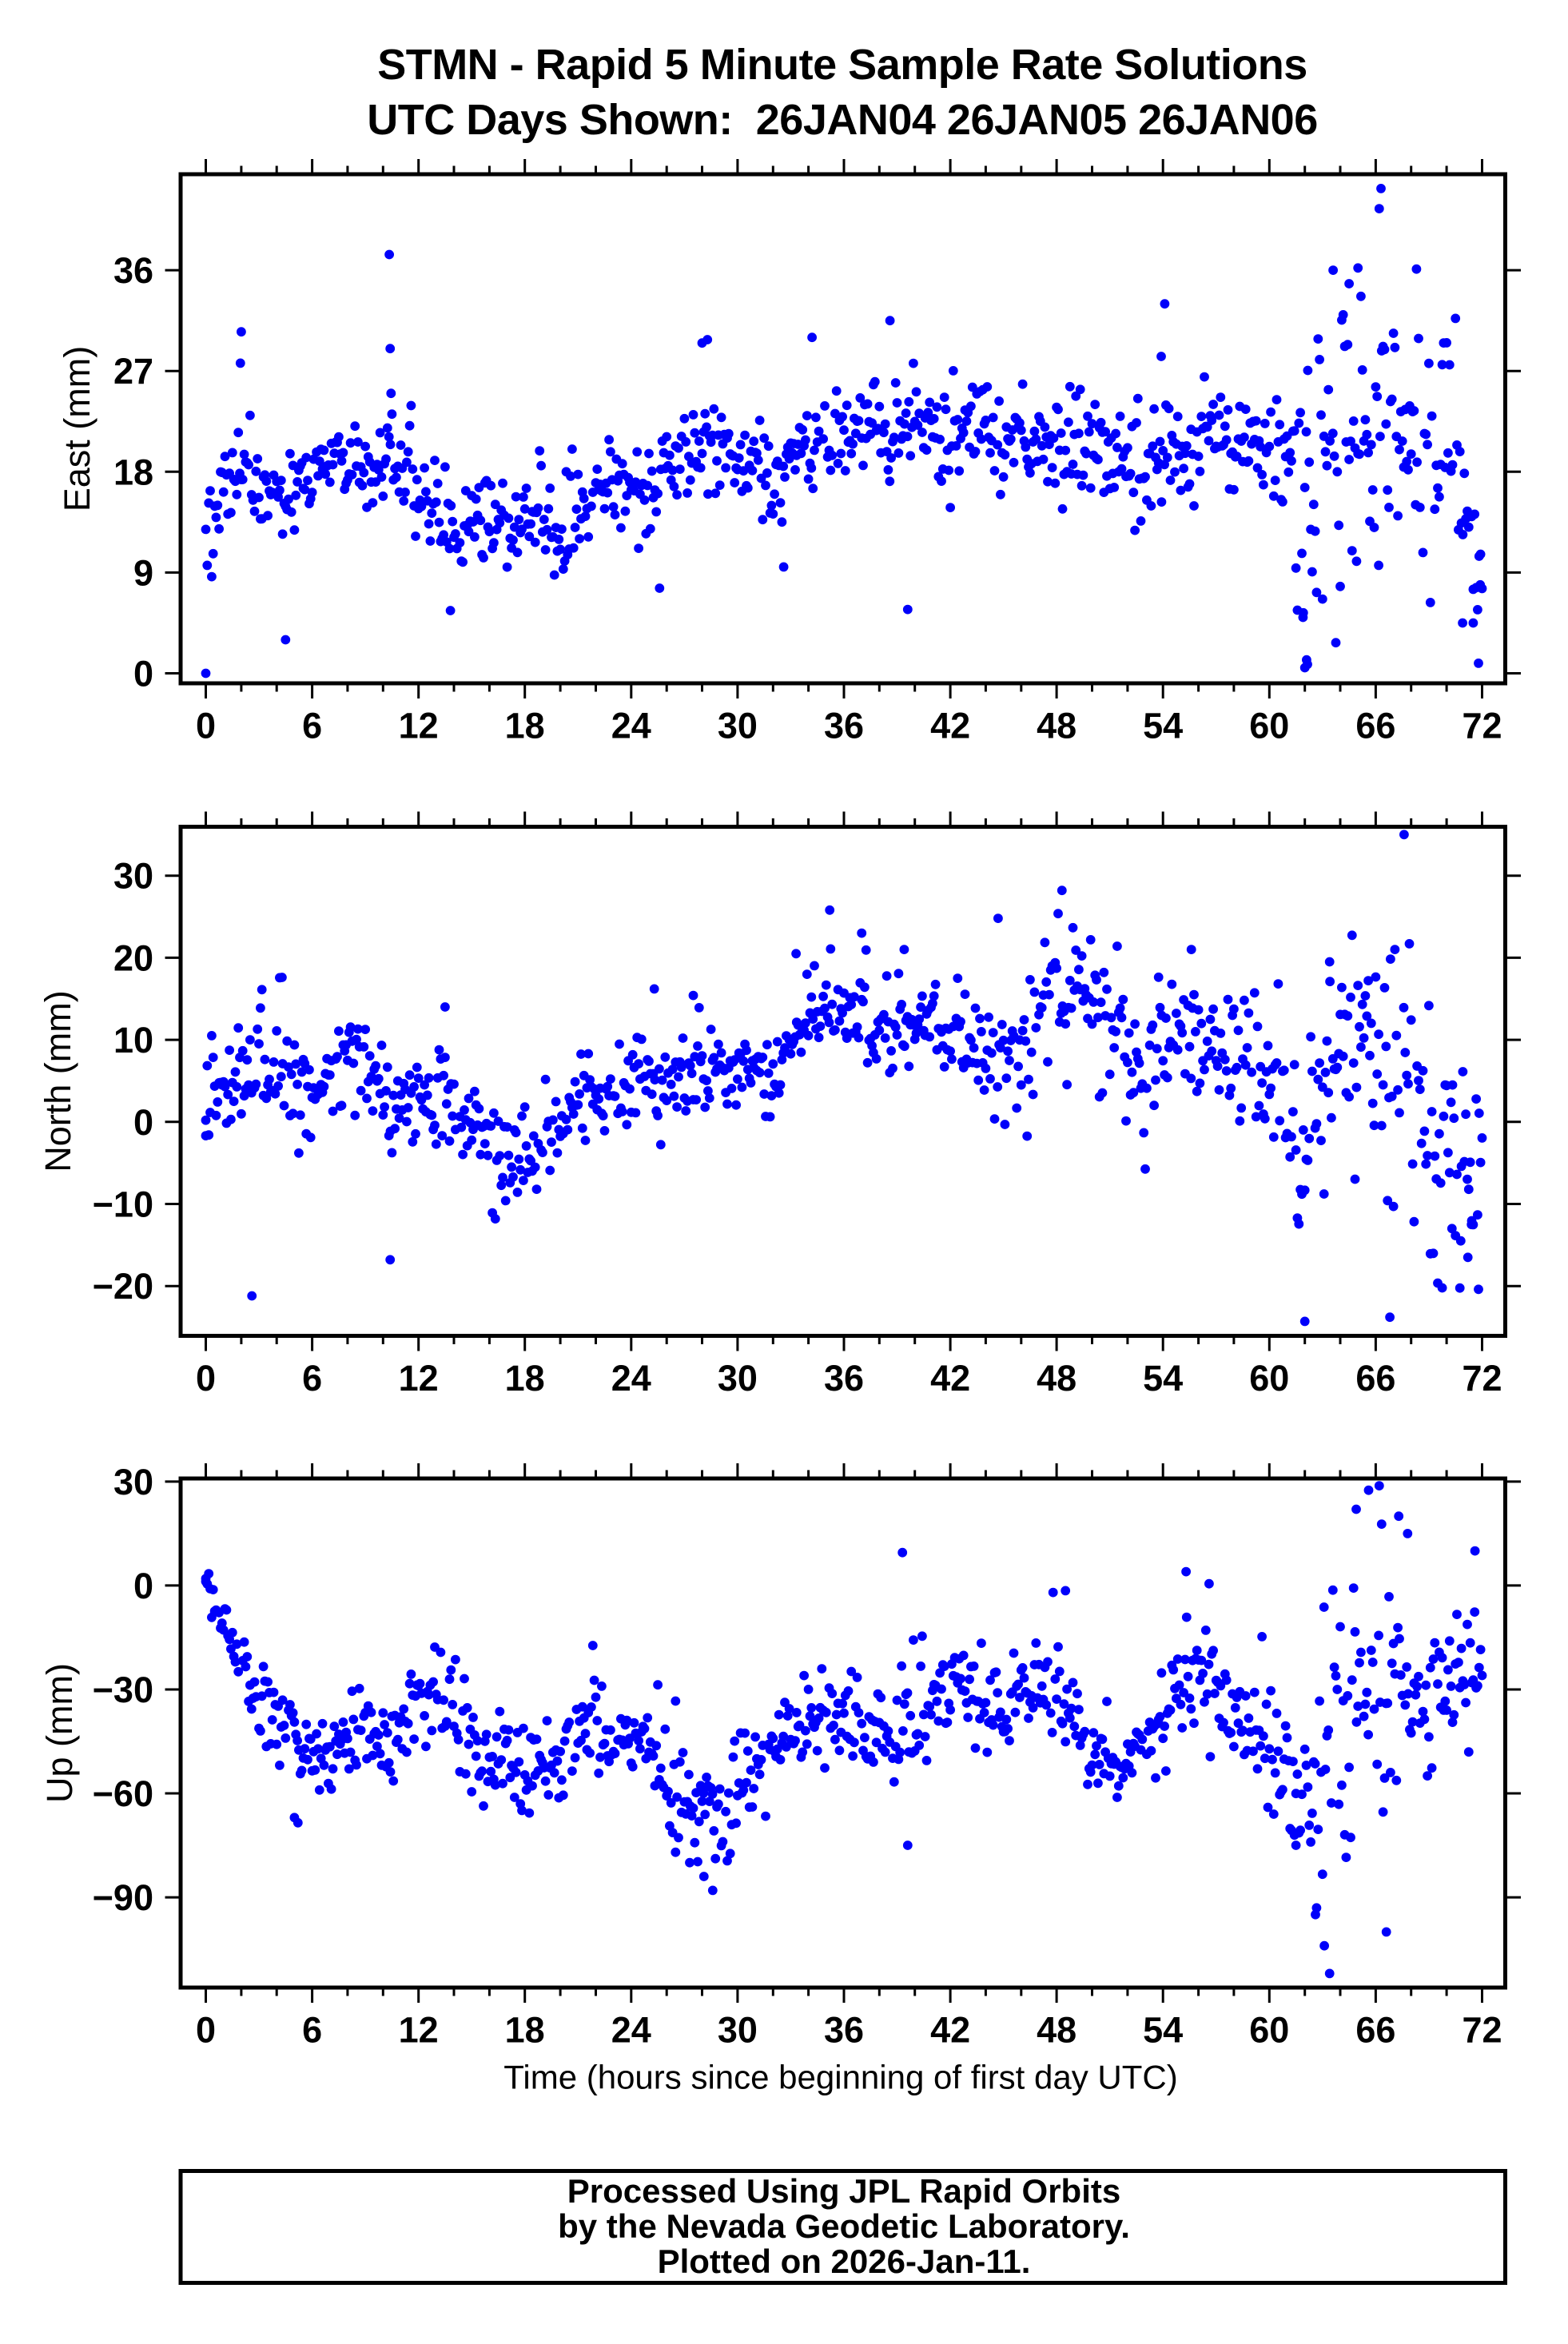 The width and height of the screenshot is (1568, 2344). I want to click on svg-text: 20, so click(133, 958).